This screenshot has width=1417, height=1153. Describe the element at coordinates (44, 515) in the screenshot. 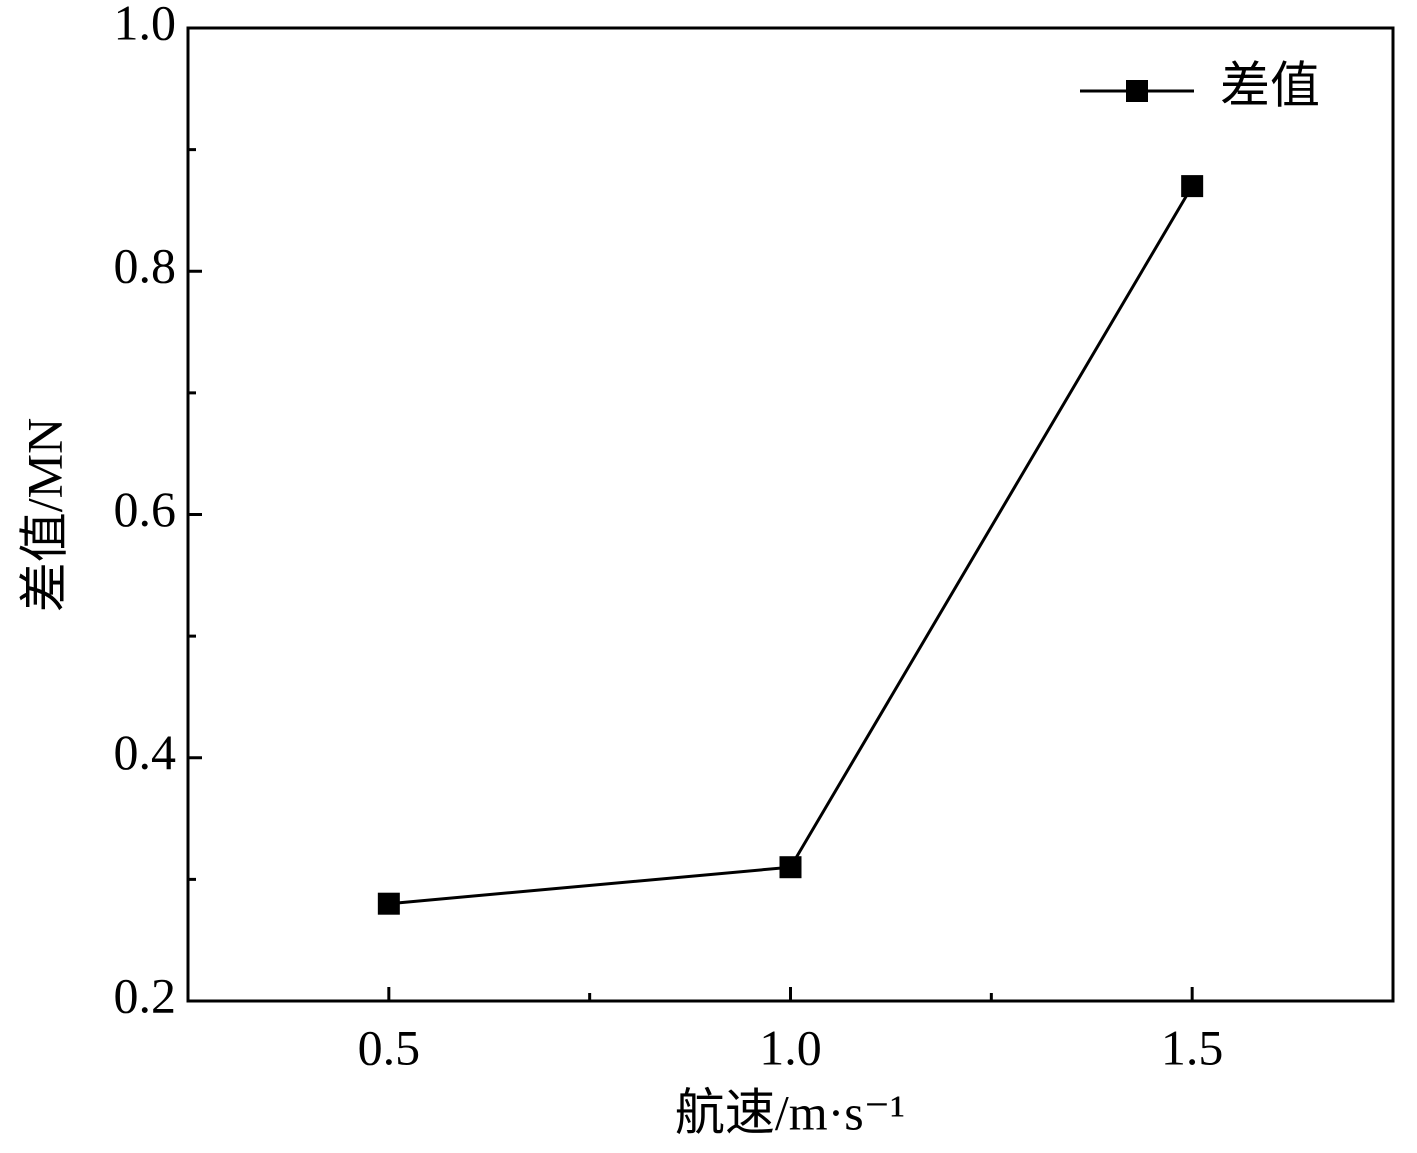

I see `y-axis-label: 差值/MN` at that location.